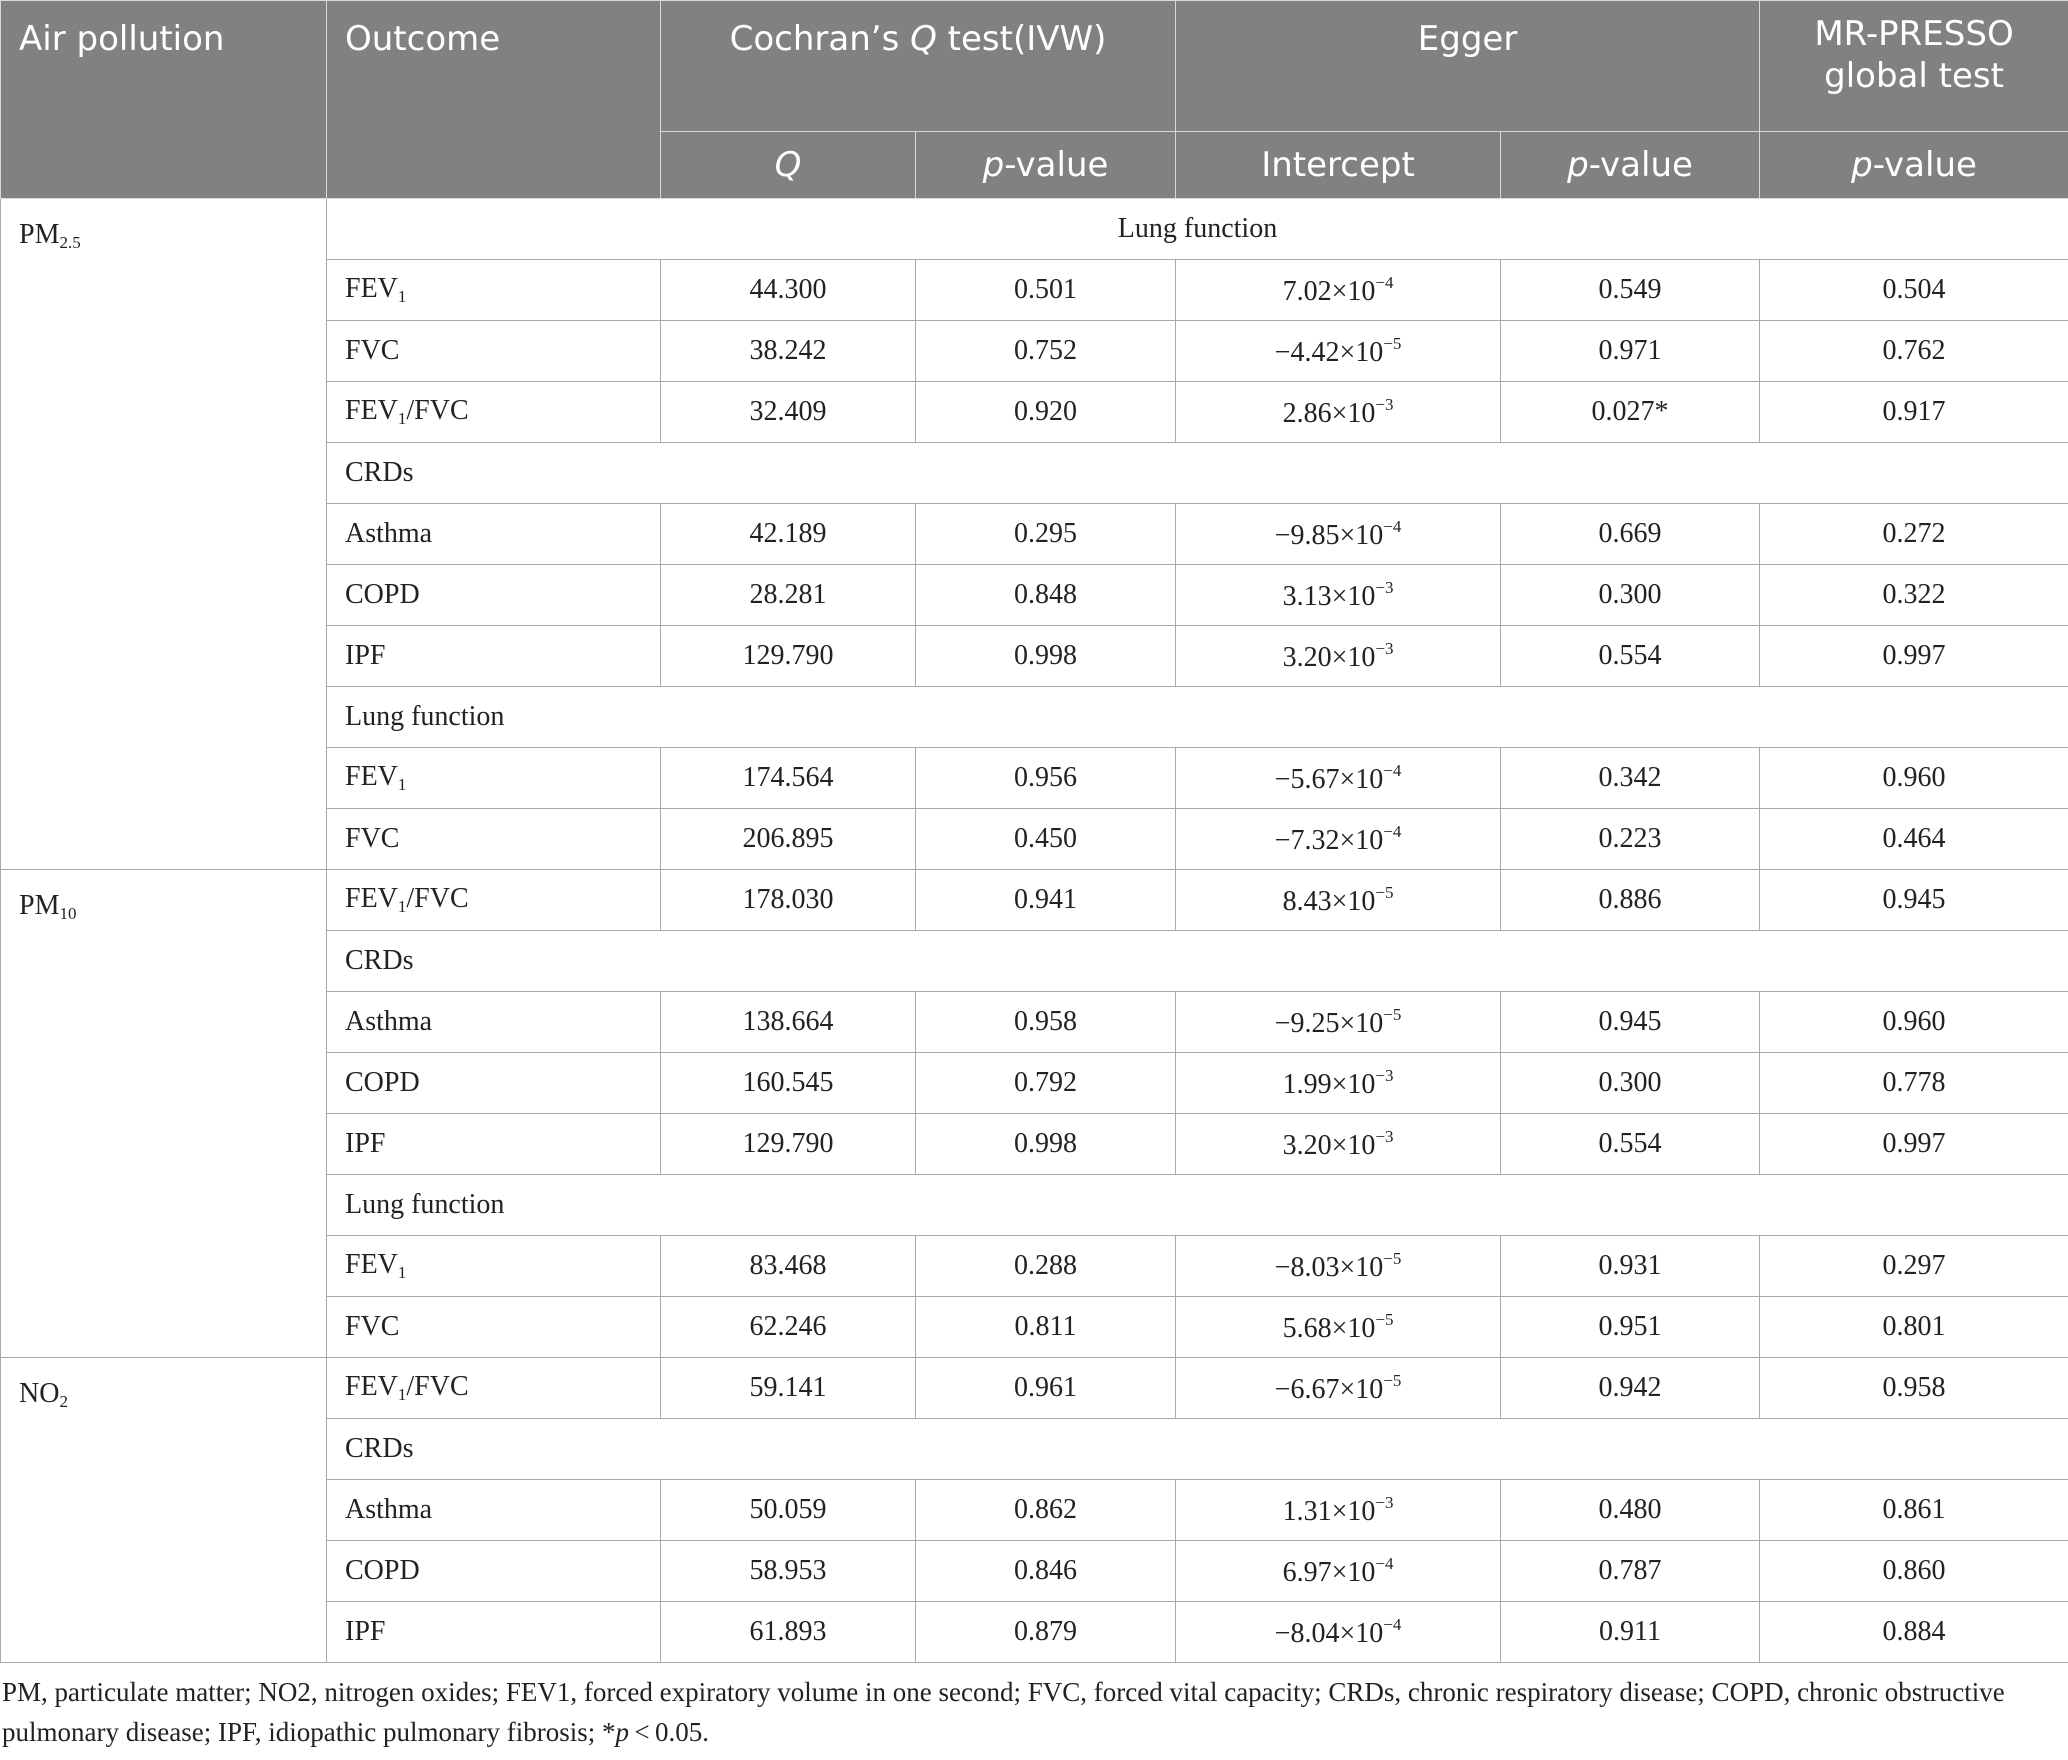 This screenshot has width=2068, height=1760. What do you see at coordinates (1384, 648) in the screenshot?
I see `intercept-exponent: −3` at bounding box center [1384, 648].